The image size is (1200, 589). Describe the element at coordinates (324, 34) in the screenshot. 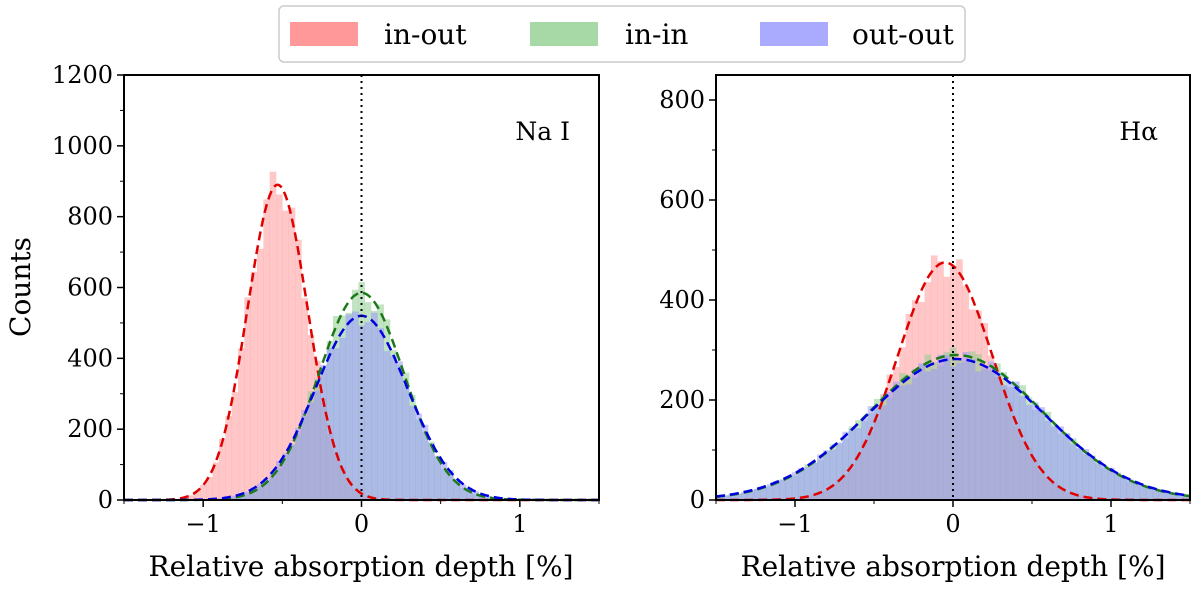

I see `legend-swatch-in-out` at that location.